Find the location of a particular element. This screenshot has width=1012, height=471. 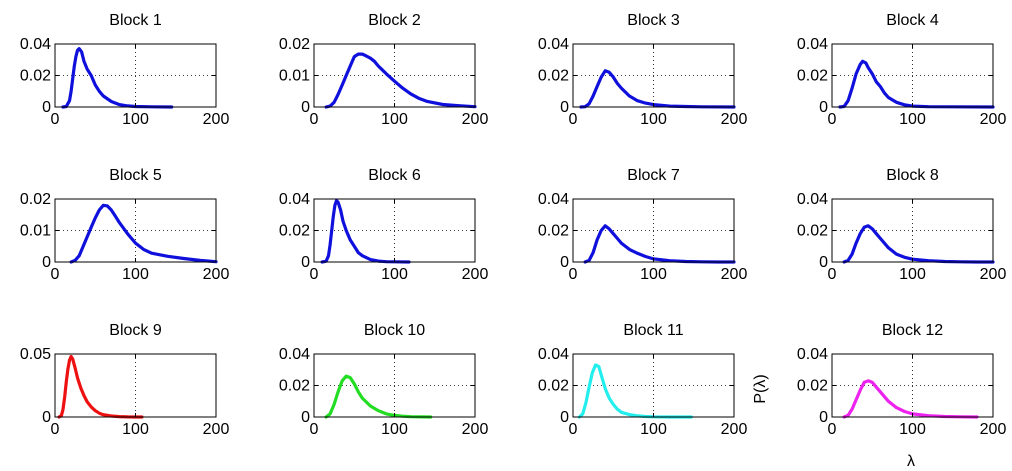

panel-1: Block 1 0 100 200 0 0.02 0.04 is located at coordinates (125, 70).